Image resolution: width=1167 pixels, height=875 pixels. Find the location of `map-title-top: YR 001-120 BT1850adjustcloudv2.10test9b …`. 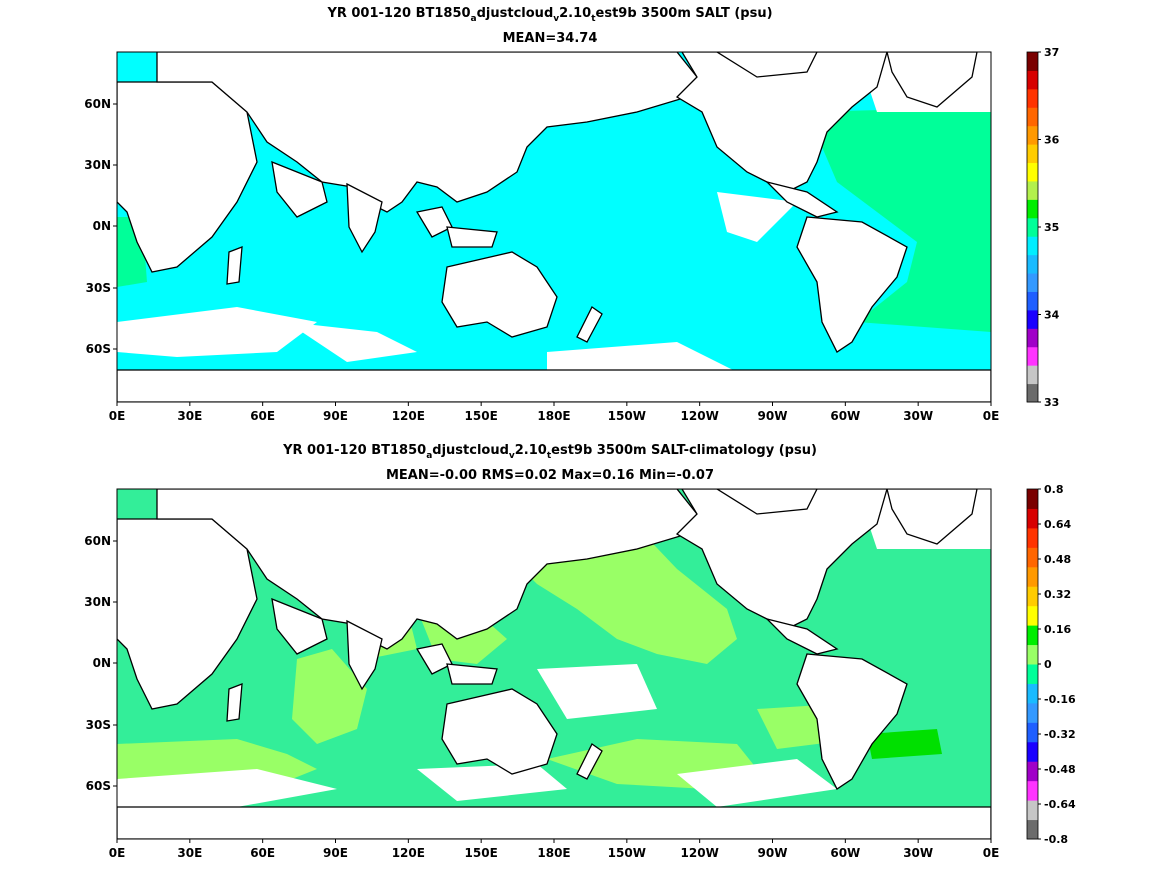

map-title-top: YR 001-120 BT1850adjustcloudv2.10test9b … is located at coordinates (550, 15).